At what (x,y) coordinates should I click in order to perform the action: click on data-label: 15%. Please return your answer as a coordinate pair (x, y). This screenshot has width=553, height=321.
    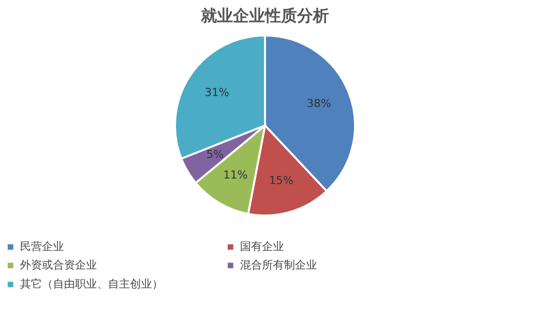
    Looking at the image, I should click on (281, 181).